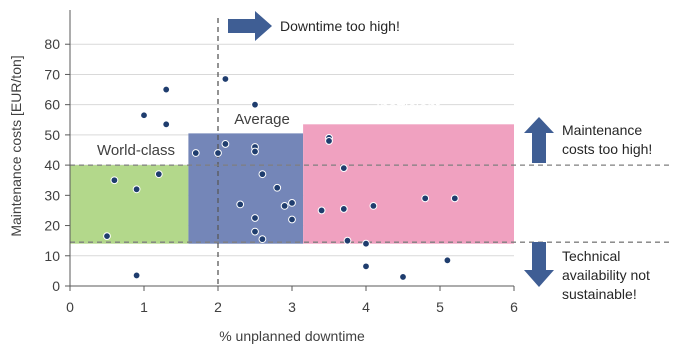 The width and height of the screenshot is (683, 350). I want to click on availability-note: sustainable!, so click(599, 294).